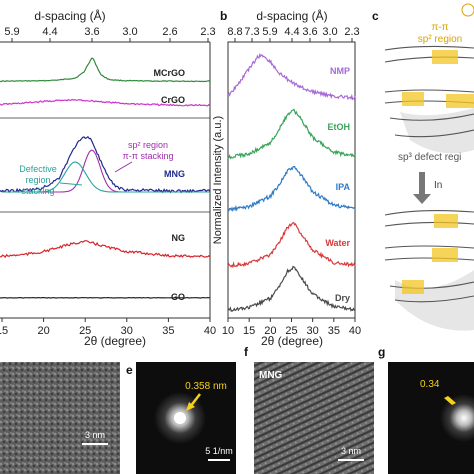 The width and height of the screenshot is (474, 474). I want to click on annotation-sp2-pointer, so click(123, 167).